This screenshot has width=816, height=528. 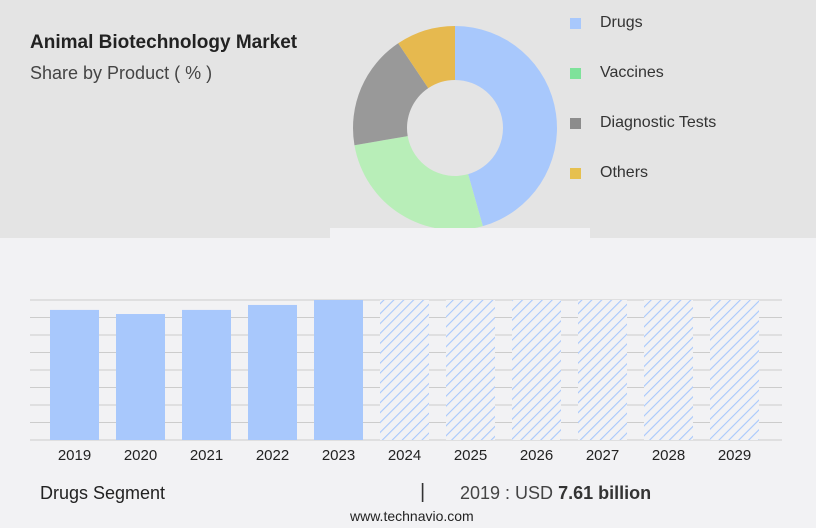 What do you see at coordinates (404, 455) in the screenshot?
I see `x-tick-label: 2024` at bounding box center [404, 455].